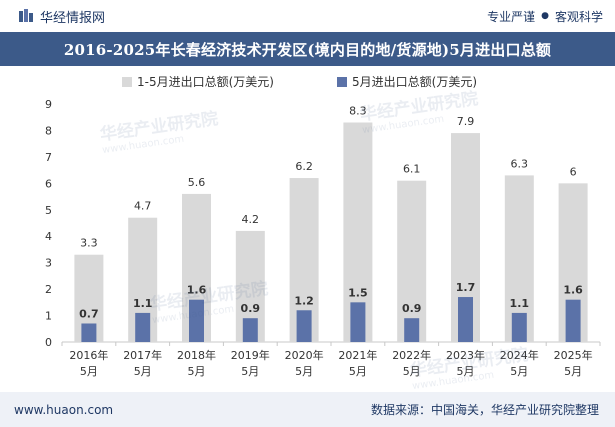 This screenshot has width=615, height=427. I want to click on data-label-month: 1.7, so click(466, 287).